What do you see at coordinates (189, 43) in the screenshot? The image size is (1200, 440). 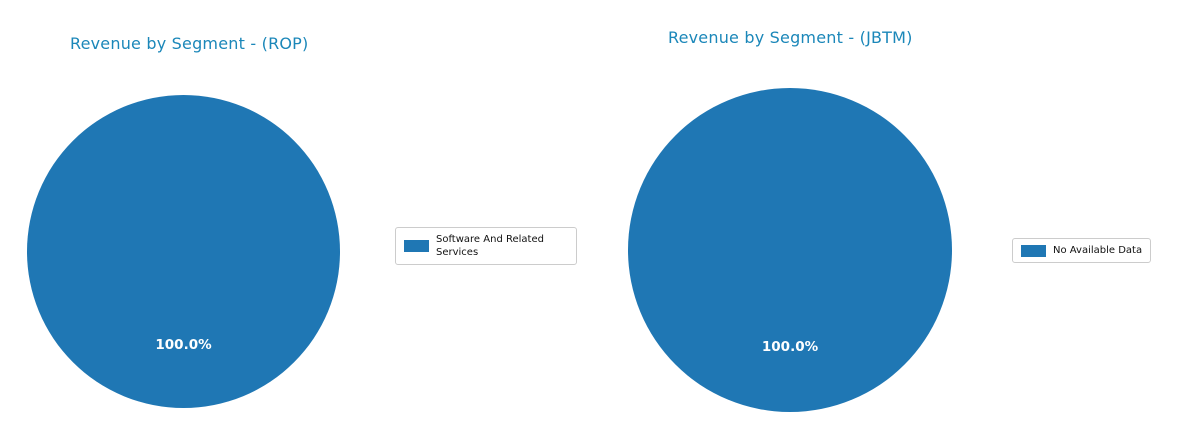 I see `chart-title-rop: Revenue by Segment - (ROP)` at bounding box center [189, 43].